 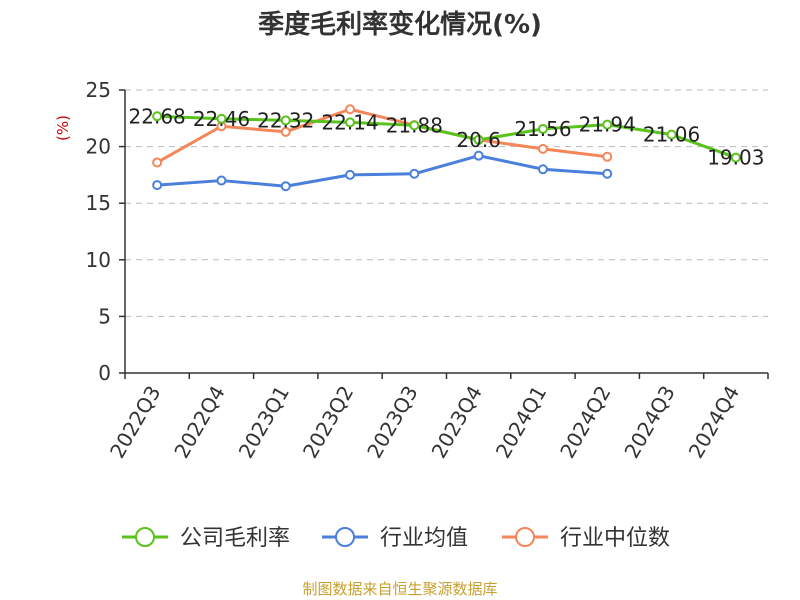 I want to click on data-label: 21.88, so click(x=414, y=125).